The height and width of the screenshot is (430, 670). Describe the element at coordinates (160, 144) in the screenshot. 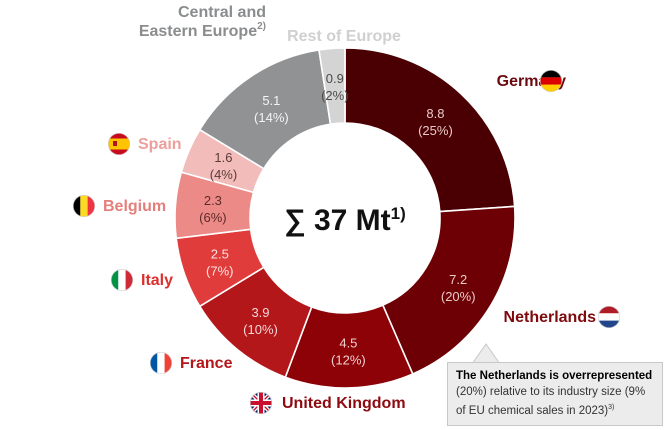

I see `country-label-spain: Spain` at that location.